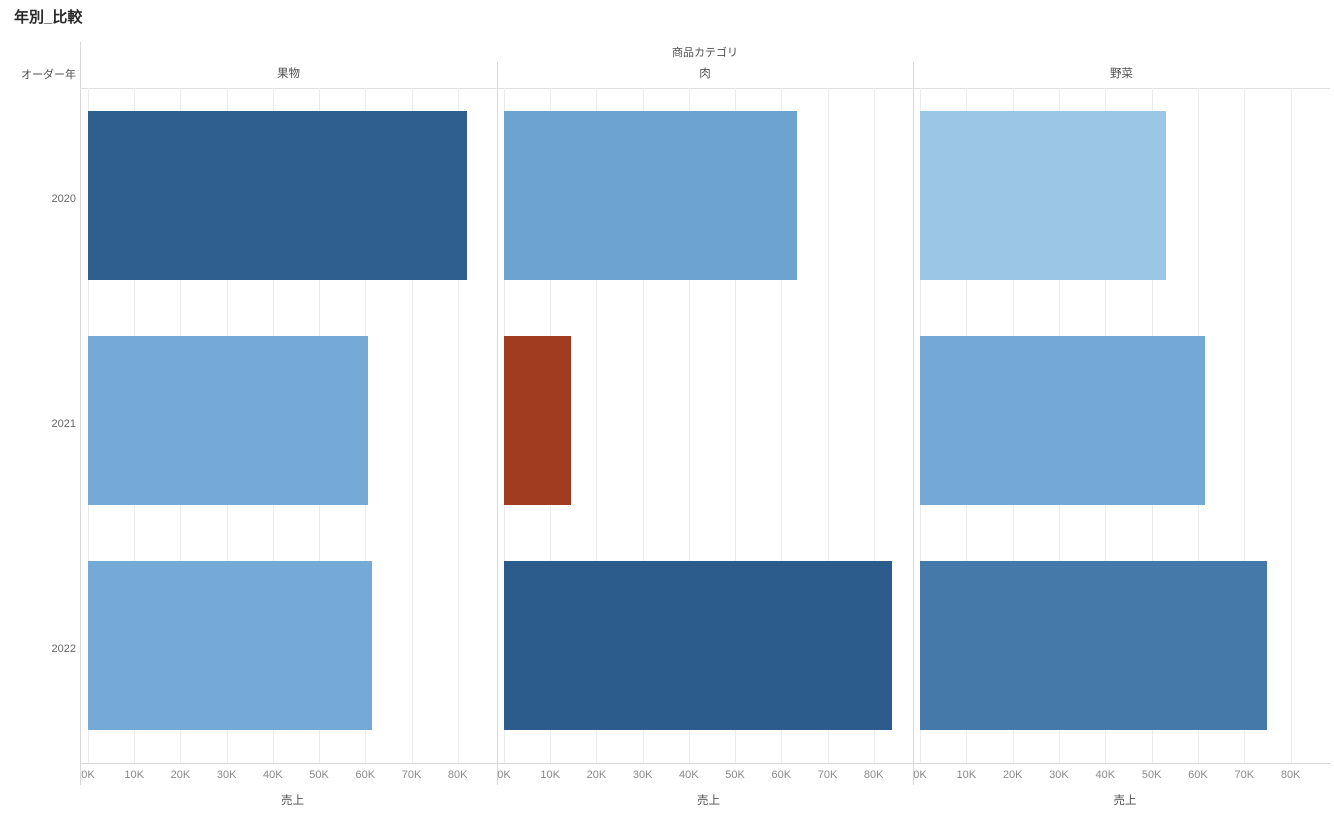  What do you see at coordinates (277, 195) in the screenshot?
I see `bar-fruits-2020` at bounding box center [277, 195].